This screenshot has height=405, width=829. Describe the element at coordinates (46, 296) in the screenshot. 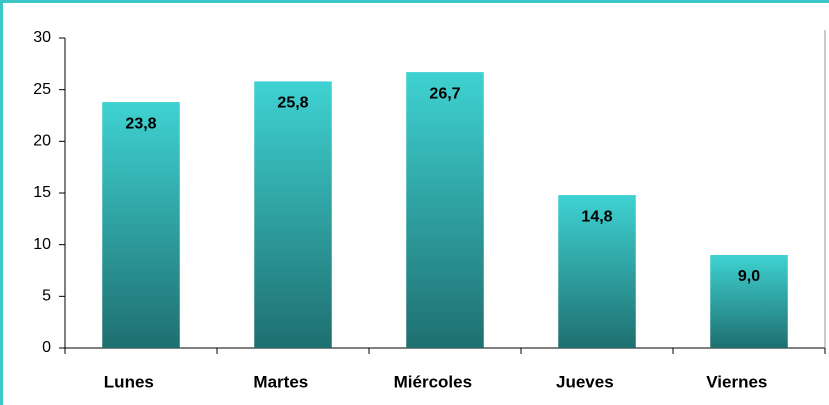

I see `y-tick-label: 5` at that location.